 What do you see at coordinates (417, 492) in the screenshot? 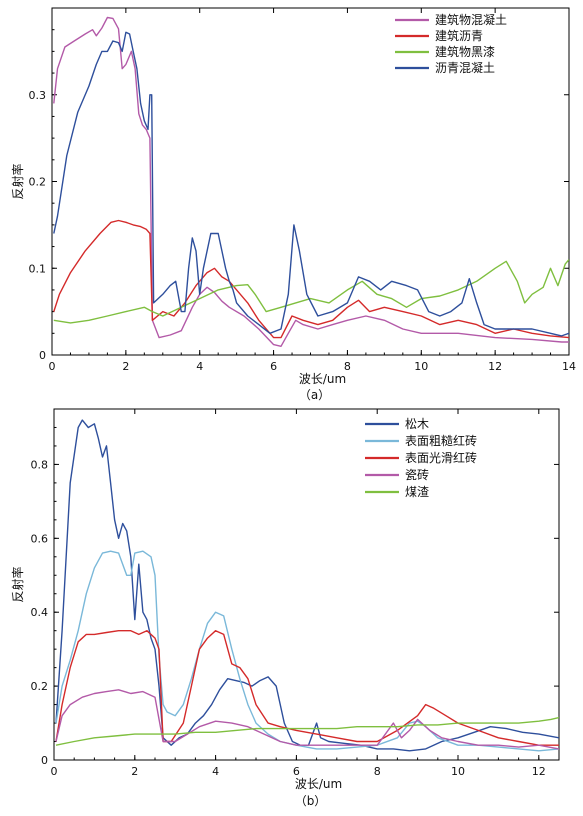
I see `legend-label-4: 煤渣` at bounding box center [417, 492].